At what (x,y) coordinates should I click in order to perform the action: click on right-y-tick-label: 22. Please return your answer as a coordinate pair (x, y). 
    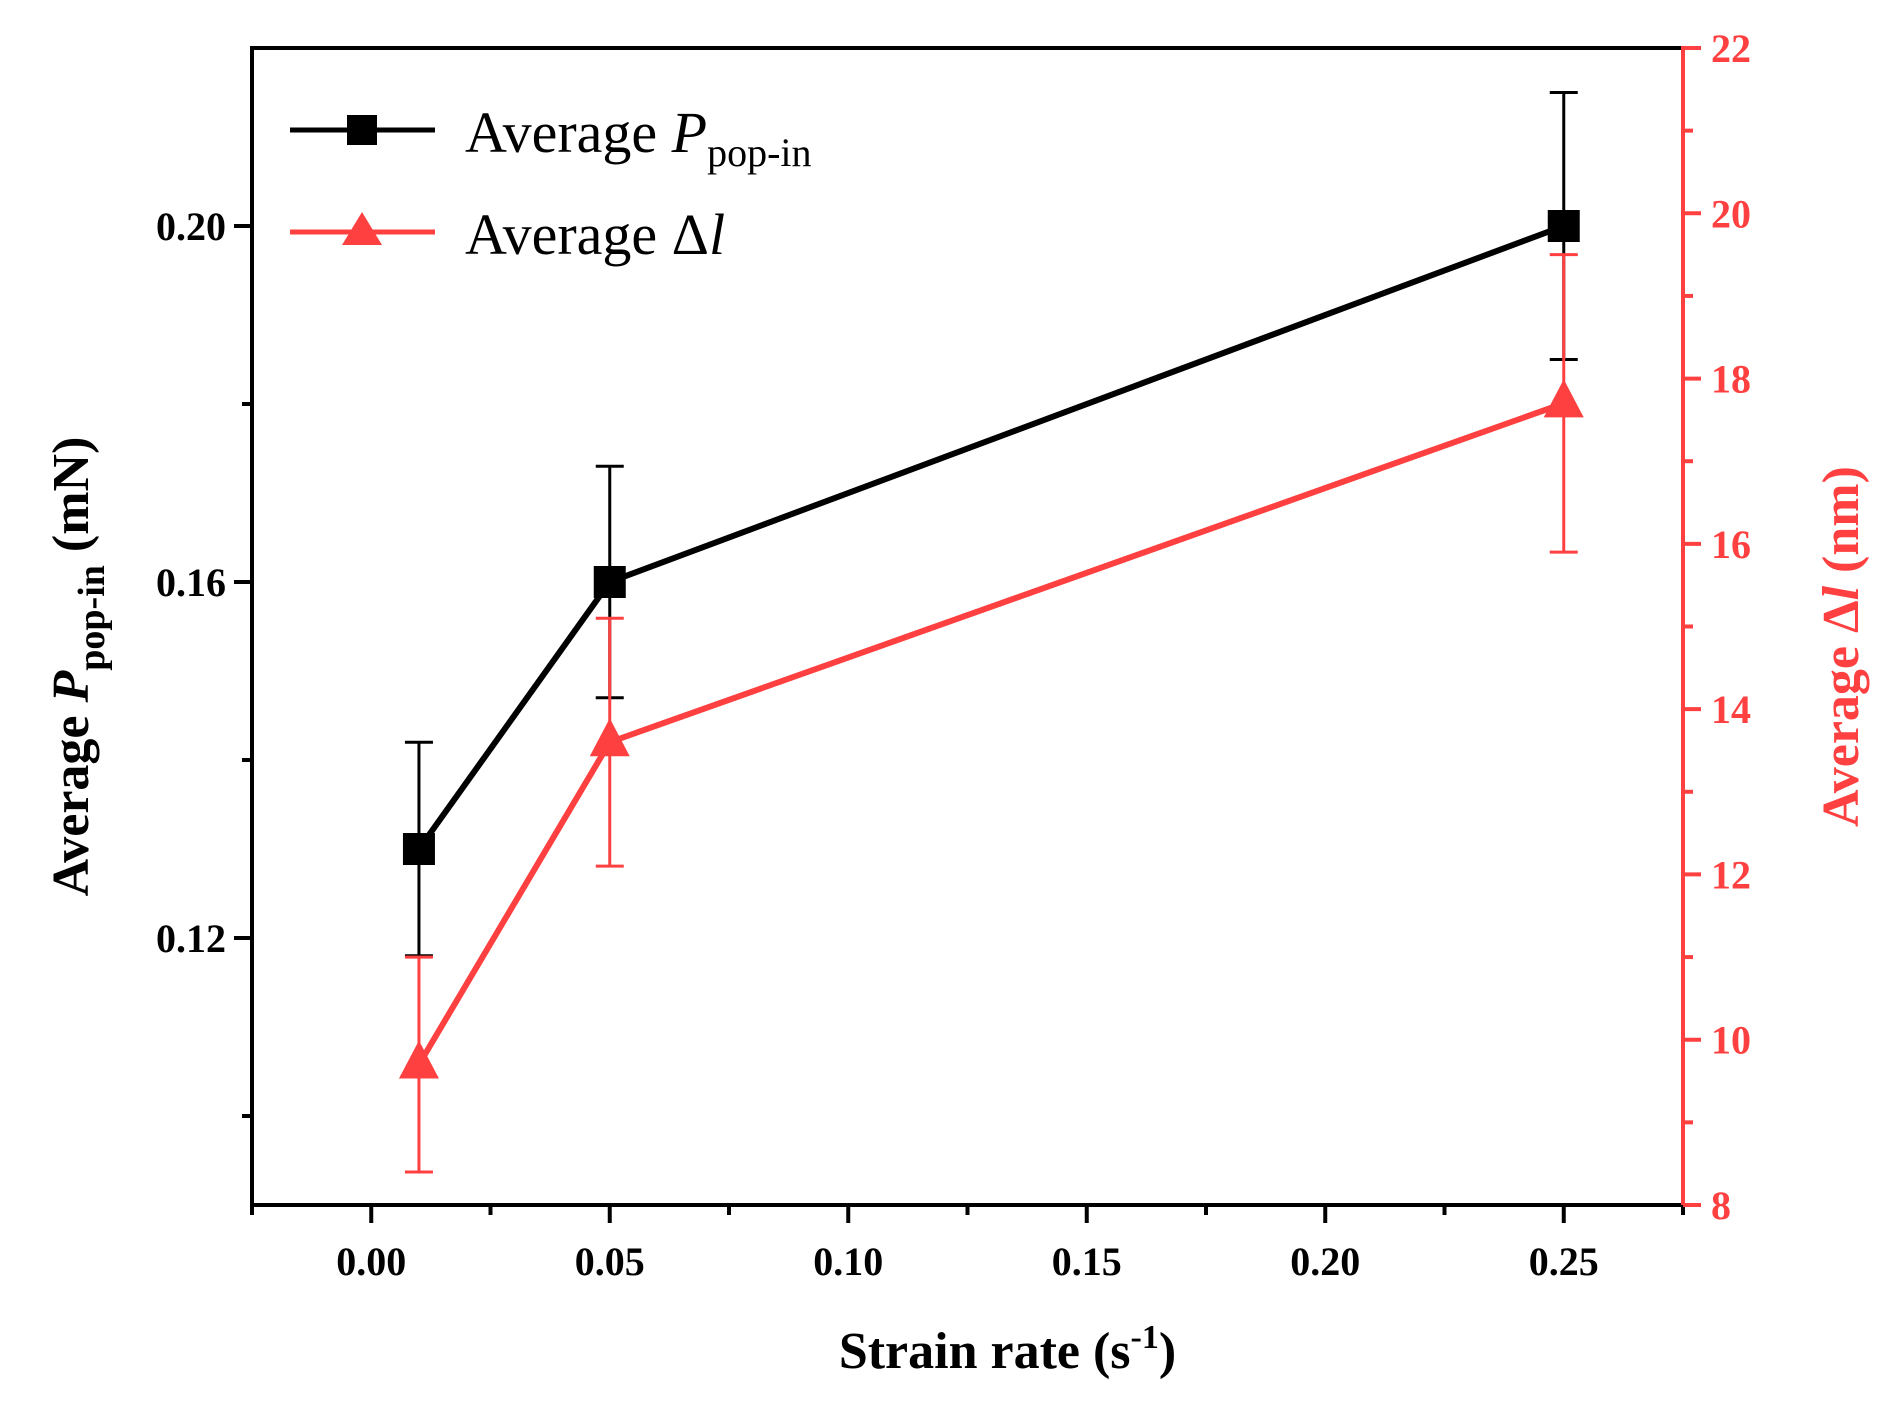
    Looking at the image, I should click on (1731, 48).